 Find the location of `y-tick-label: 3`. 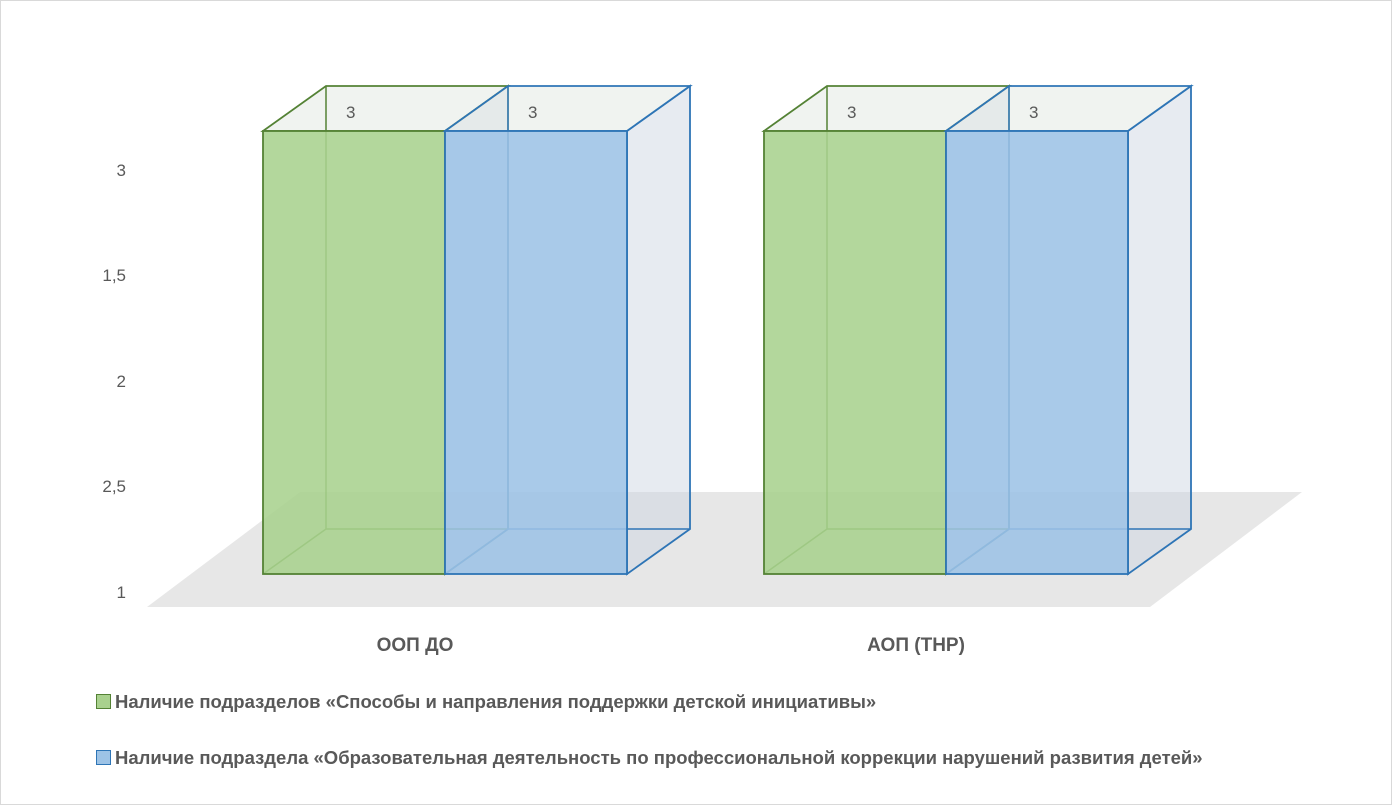

y-tick-label: 3 is located at coordinates (121, 170).